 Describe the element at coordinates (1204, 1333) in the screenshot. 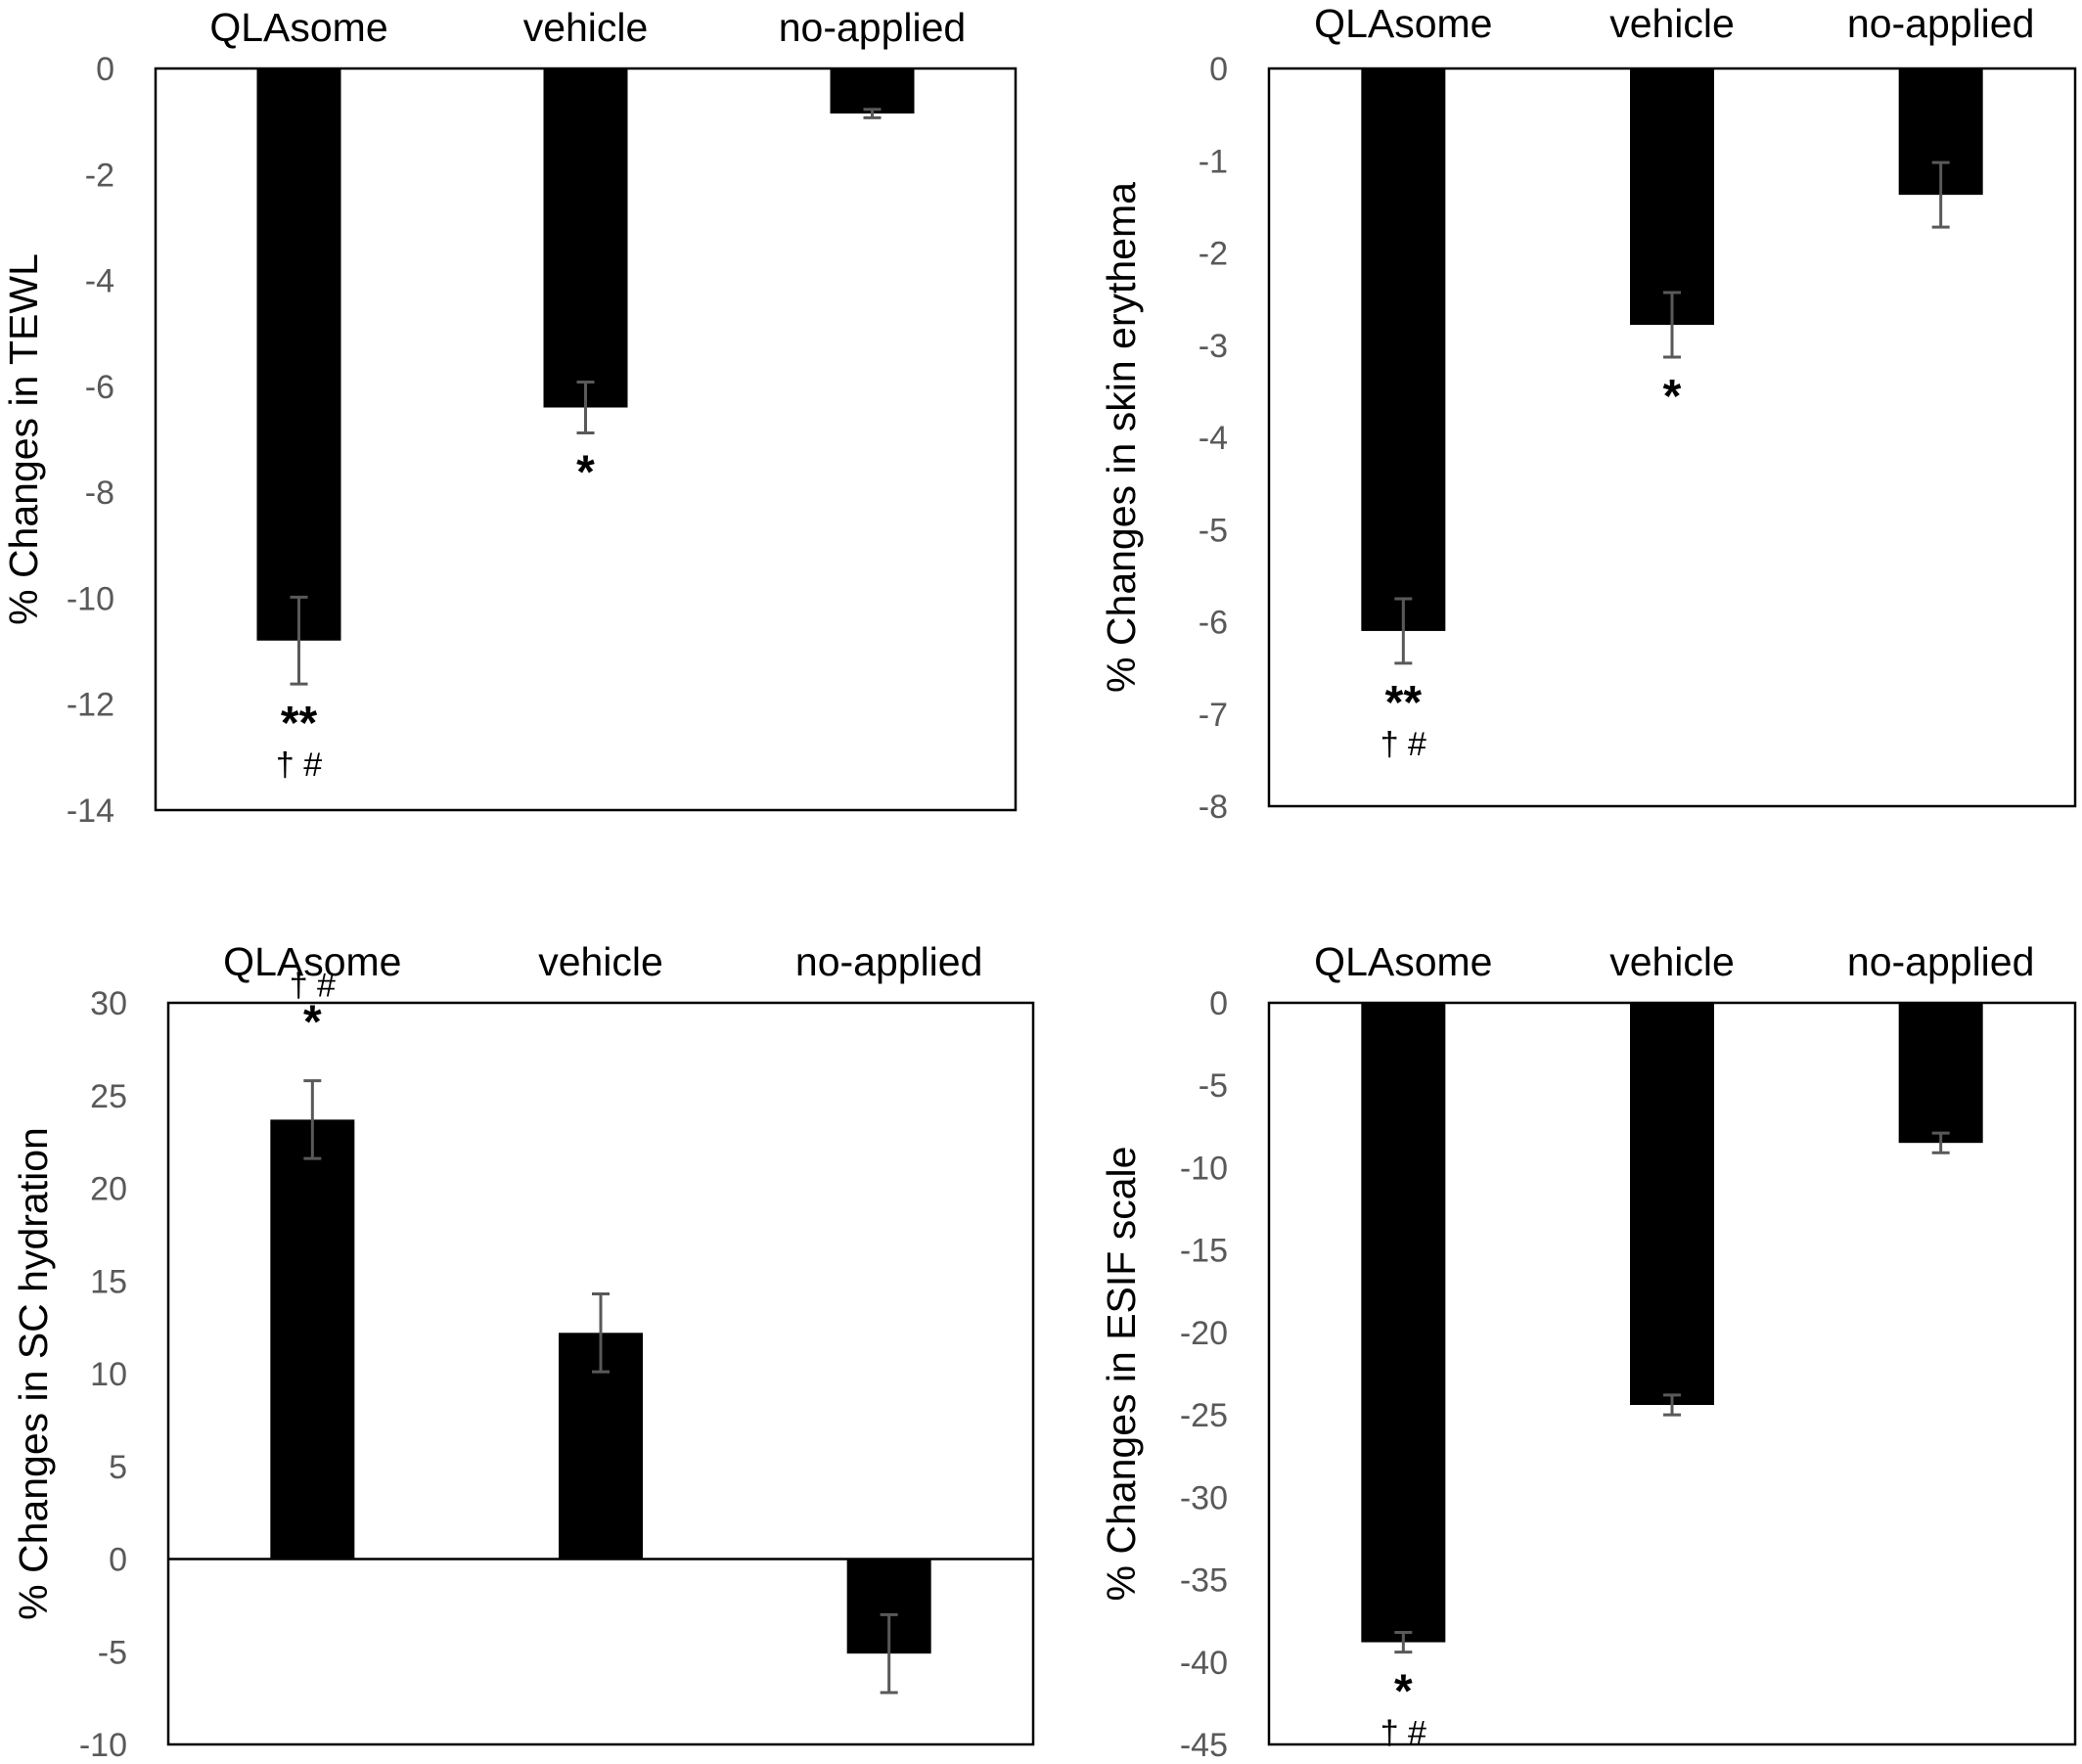

I see `y-tick-label: -20` at that location.